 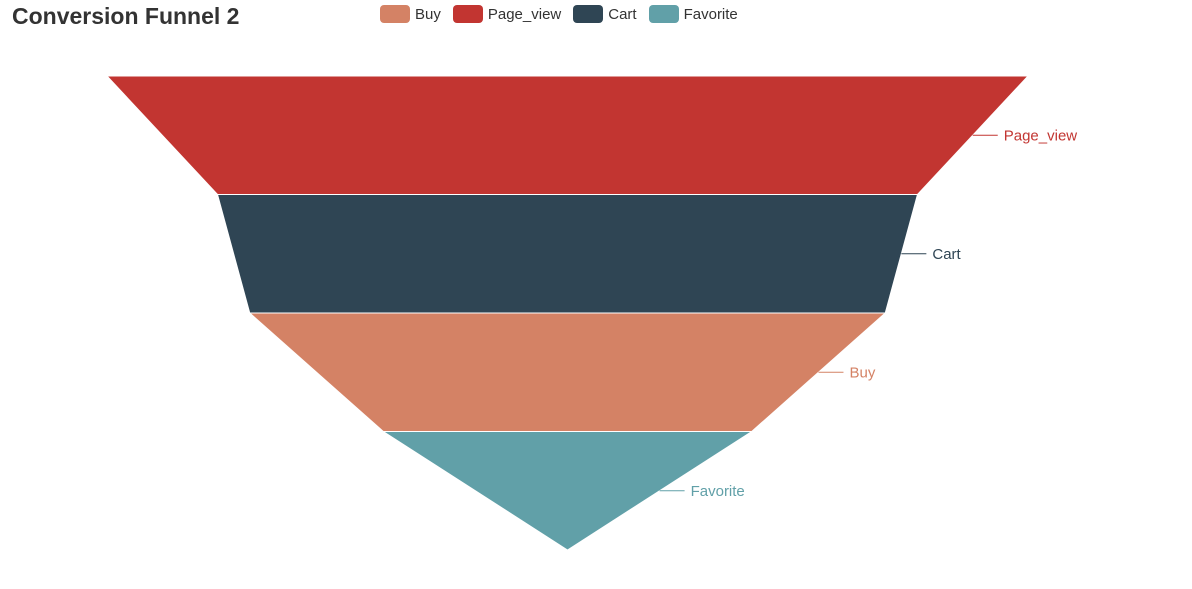 I want to click on funnel-label-cart: Cart, so click(x=946, y=254).